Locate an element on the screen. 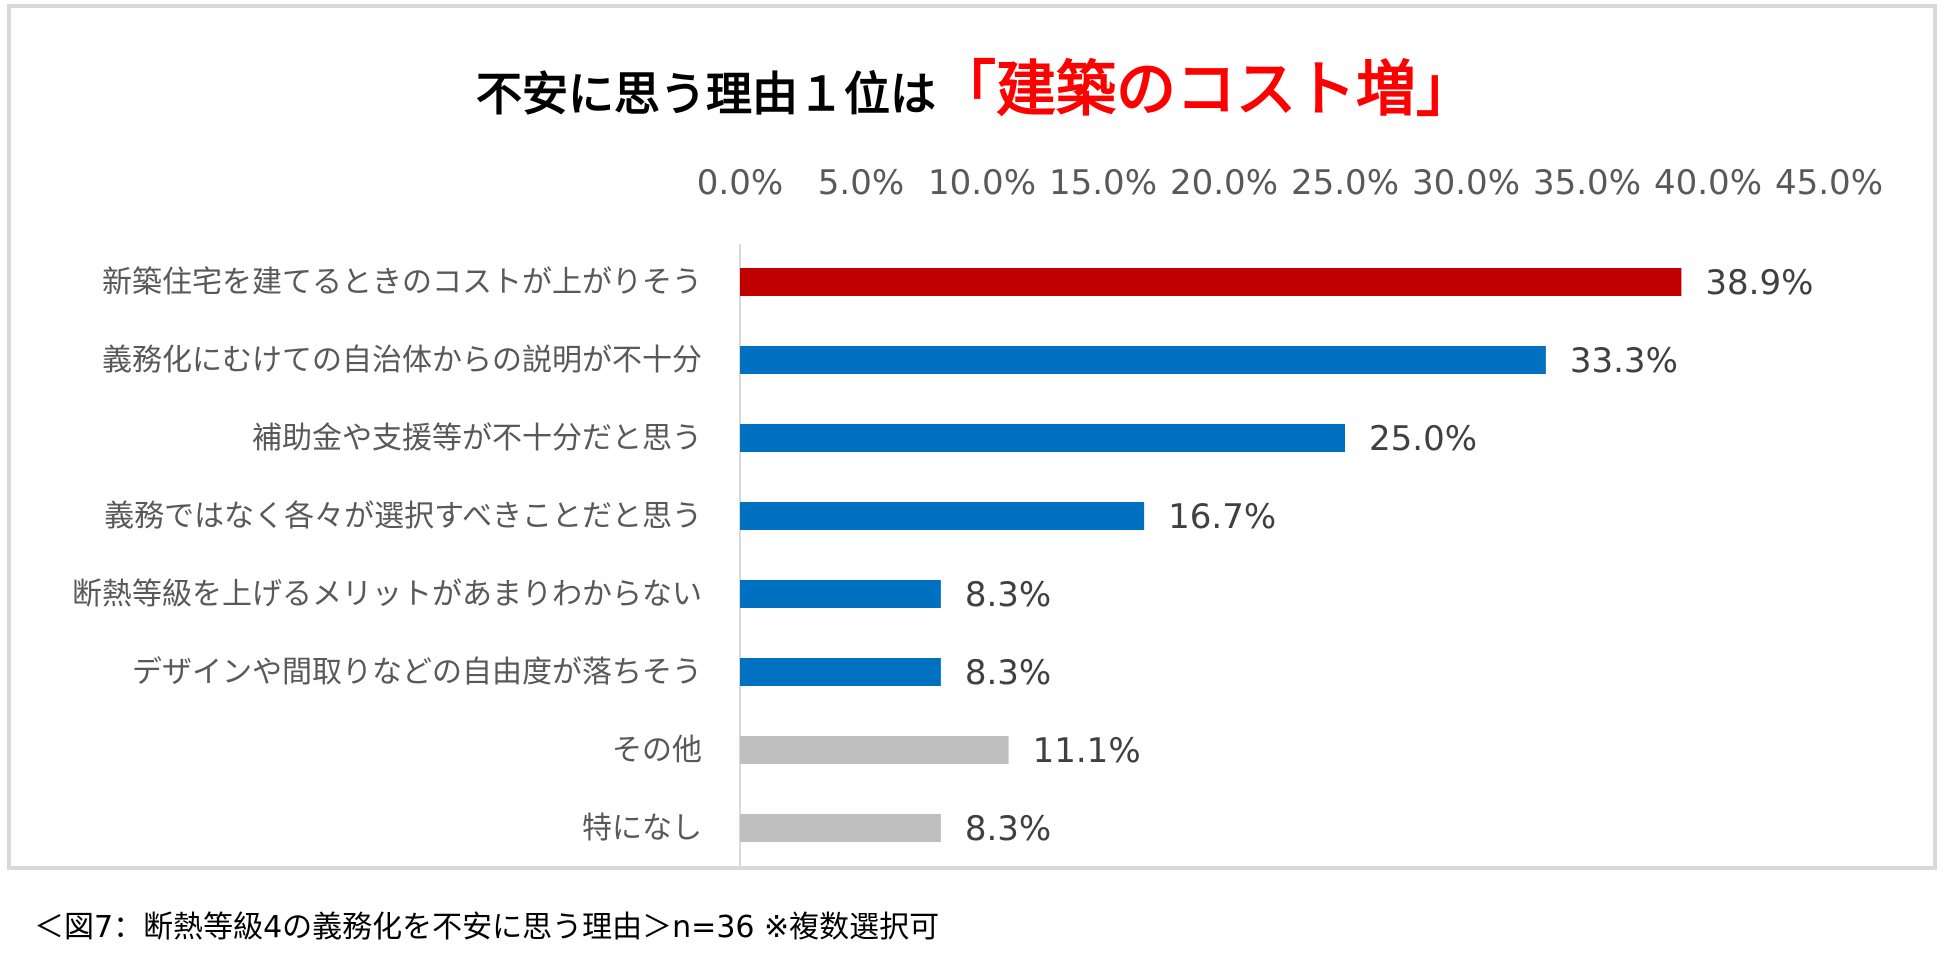  chart-title-highlight: 「建築のコスト増」 is located at coordinates (1206, 90).